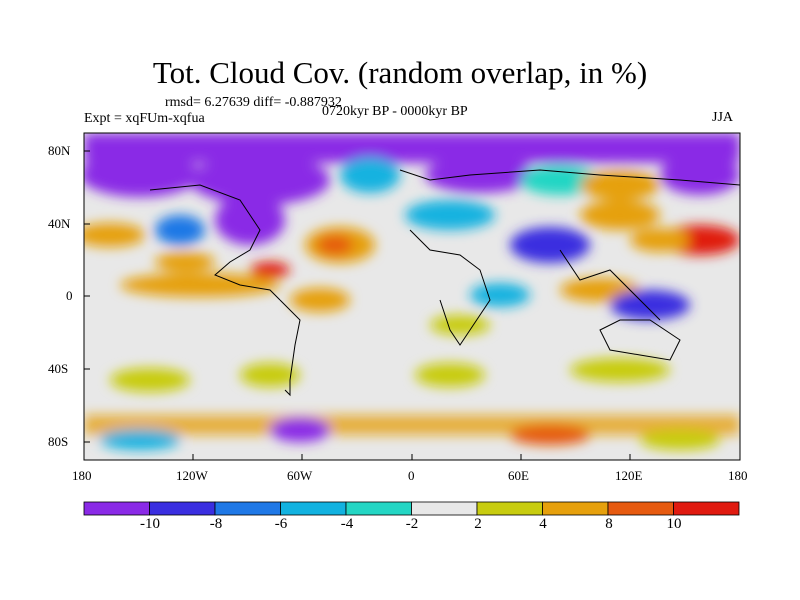  Describe the element at coordinates (723, 117) in the screenshot. I see `season-label: JJA` at that location.